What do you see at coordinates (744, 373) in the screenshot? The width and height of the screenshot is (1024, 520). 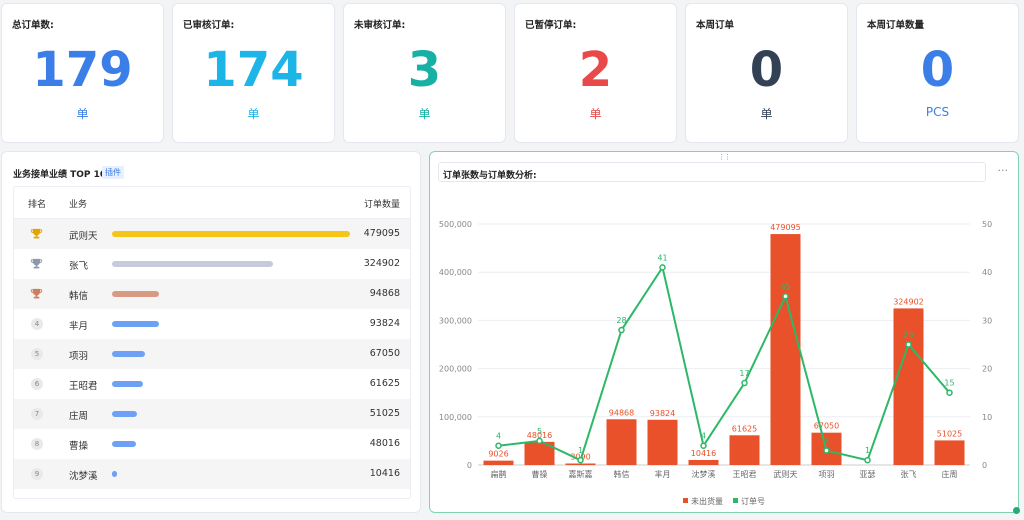 I see `line-label: 17` at bounding box center [744, 373].